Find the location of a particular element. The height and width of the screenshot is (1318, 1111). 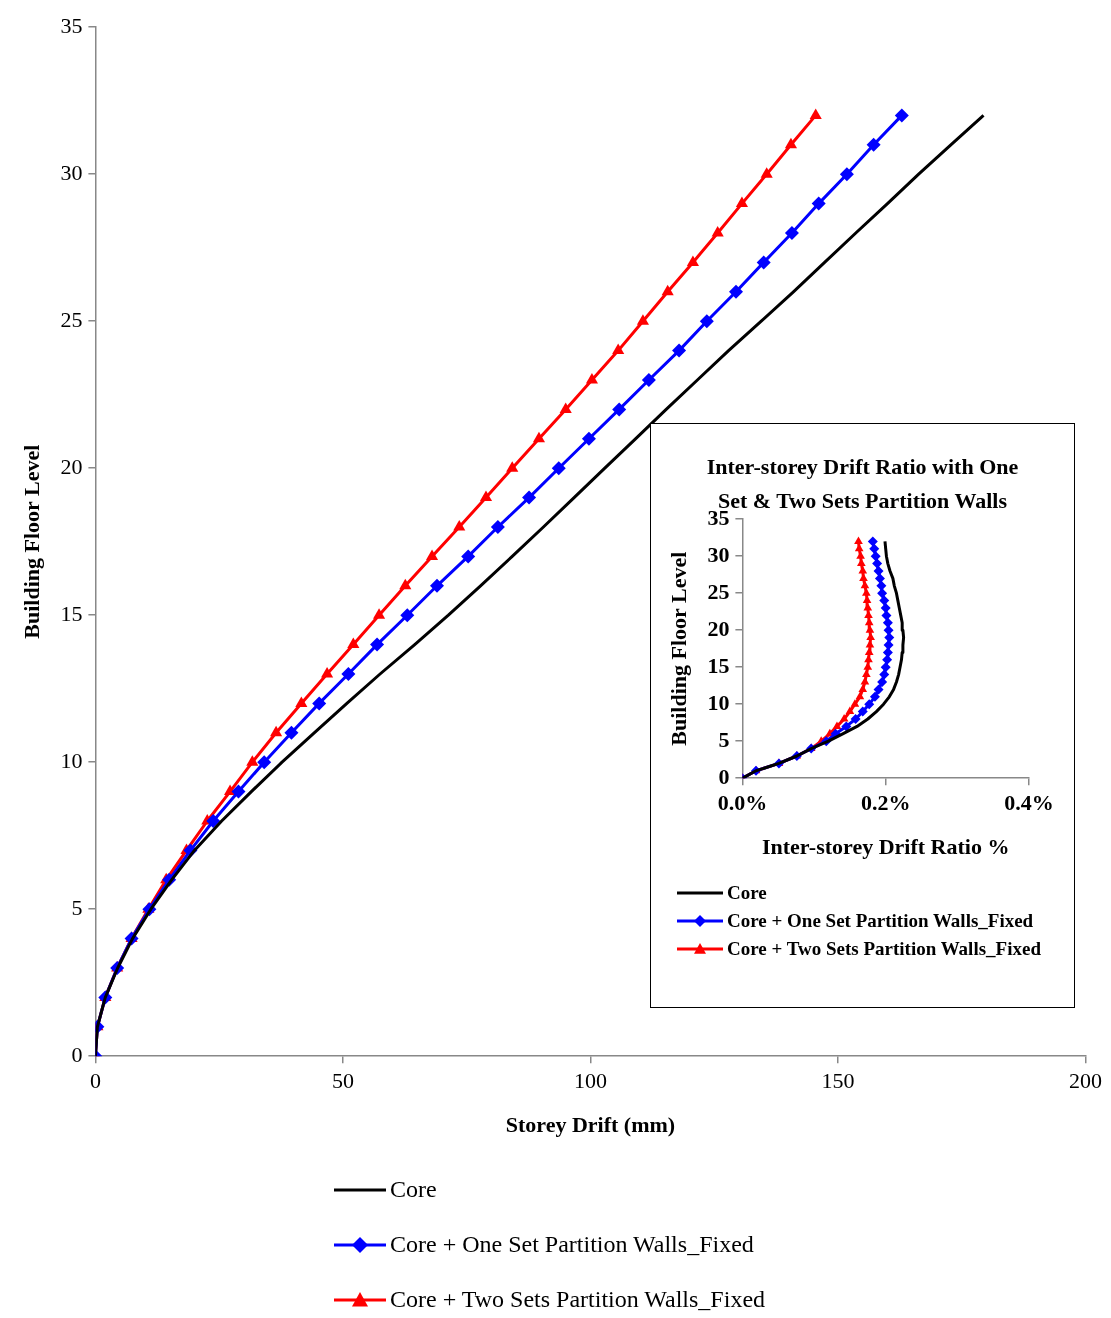

x-tick-label: 0 is located at coordinates (95, 1081).